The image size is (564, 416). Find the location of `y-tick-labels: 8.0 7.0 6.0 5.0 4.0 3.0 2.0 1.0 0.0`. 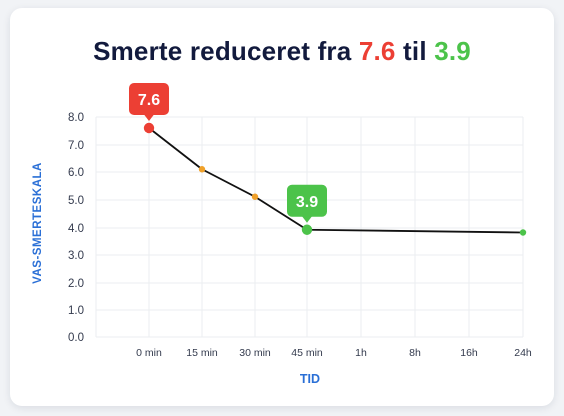

y-tick-labels: 8.0 7.0 6.0 5.0 4.0 3.0 2.0 1.0 0.0 is located at coordinates (76, 228).